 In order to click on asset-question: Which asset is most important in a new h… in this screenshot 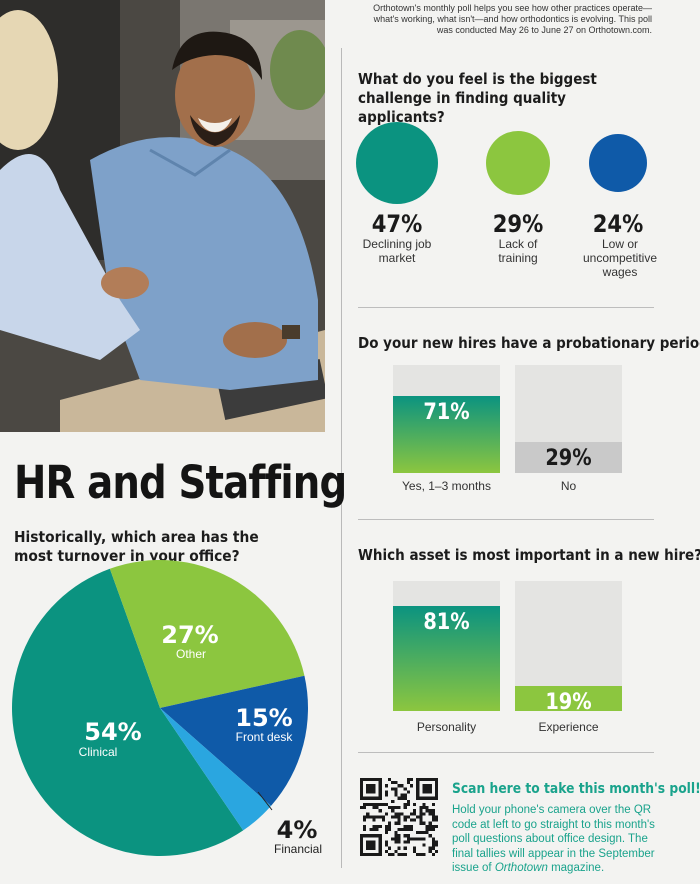, I will do `click(529, 555)`.